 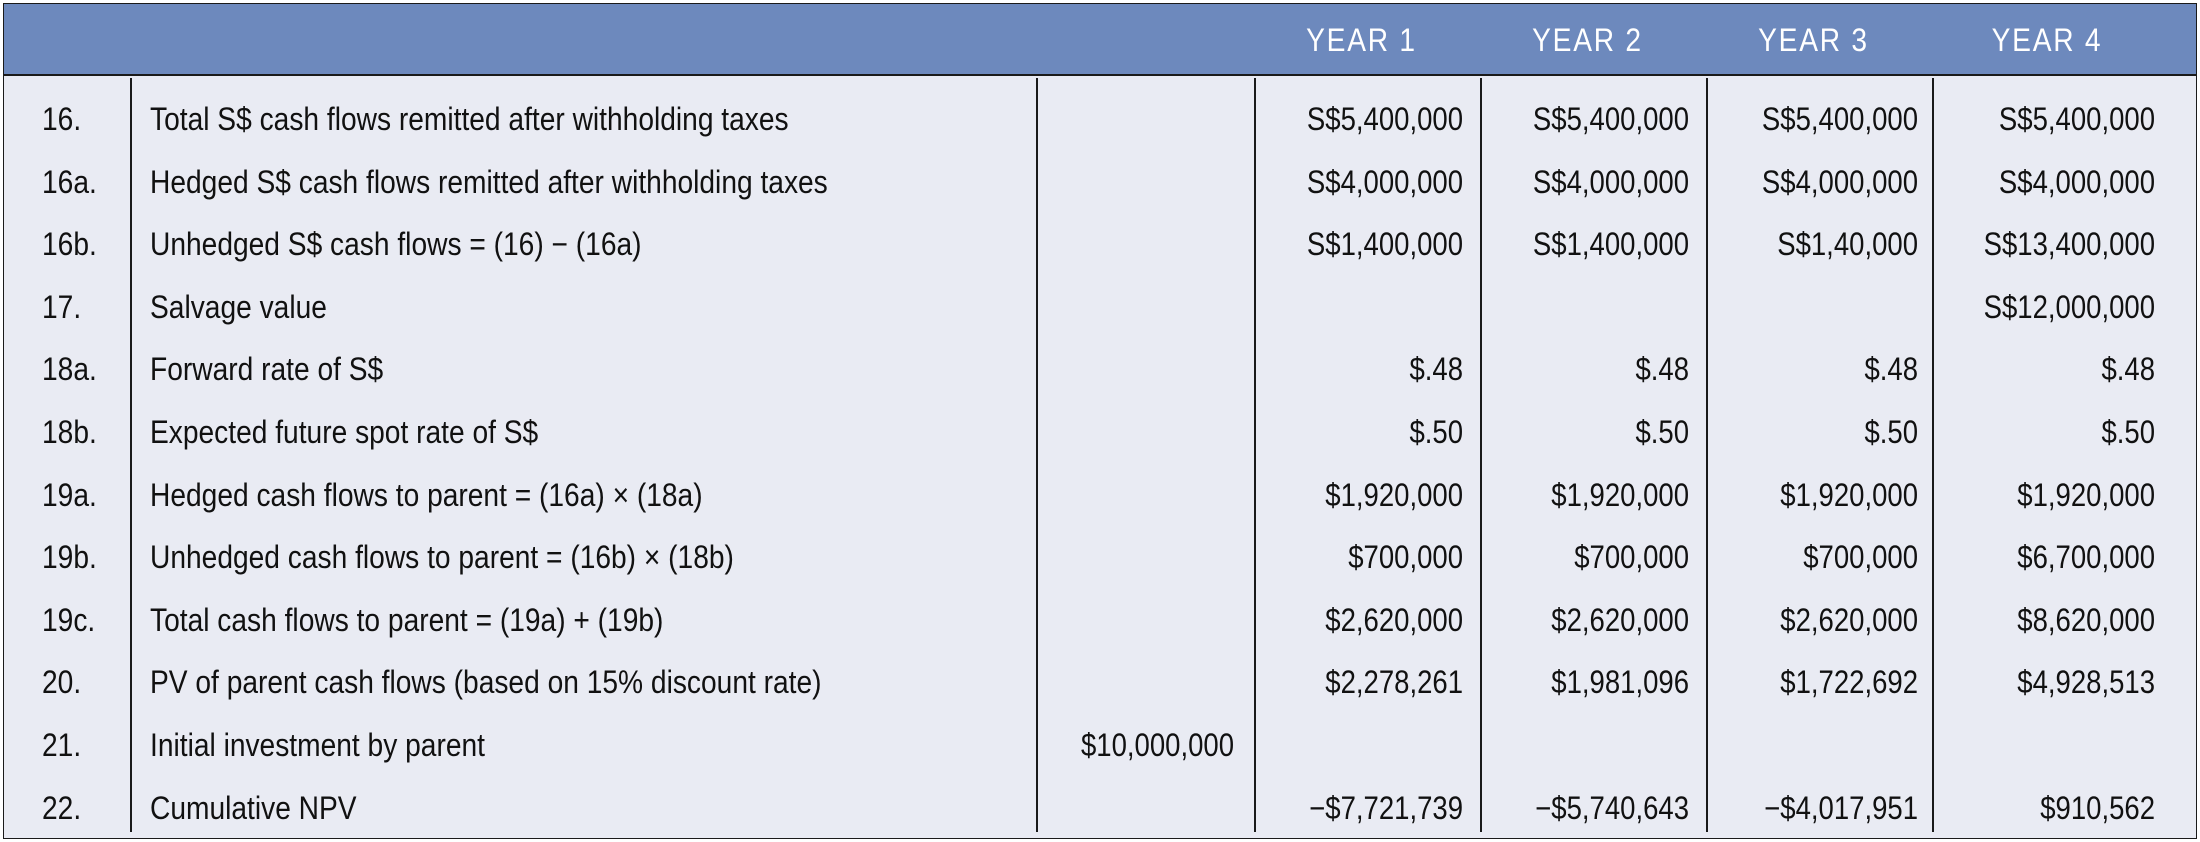 What do you see at coordinates (2086, 557) in the screenshot?
I see `year-4-value: $6,700,000` at bounding box center [2086, 557].